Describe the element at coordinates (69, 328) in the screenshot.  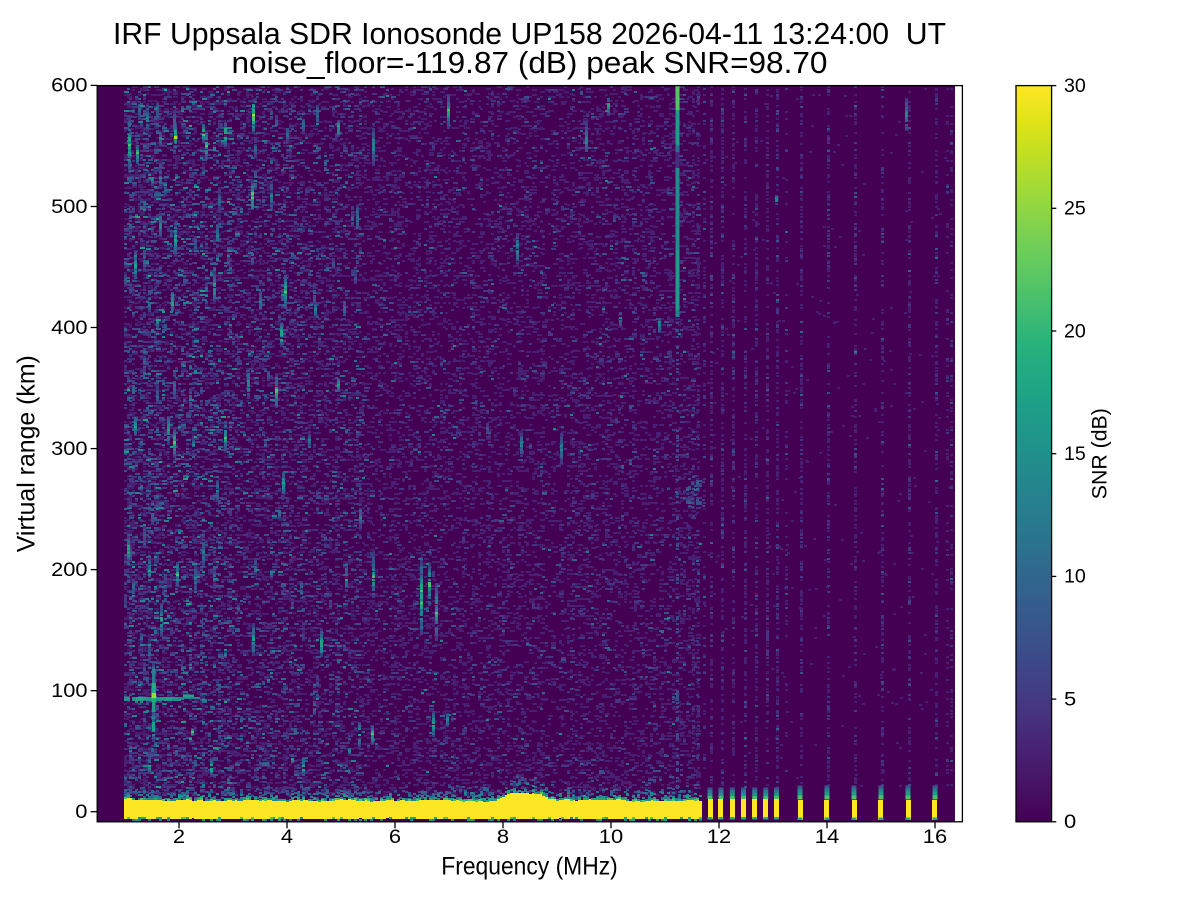
I see `svg-text: 400` at that location.